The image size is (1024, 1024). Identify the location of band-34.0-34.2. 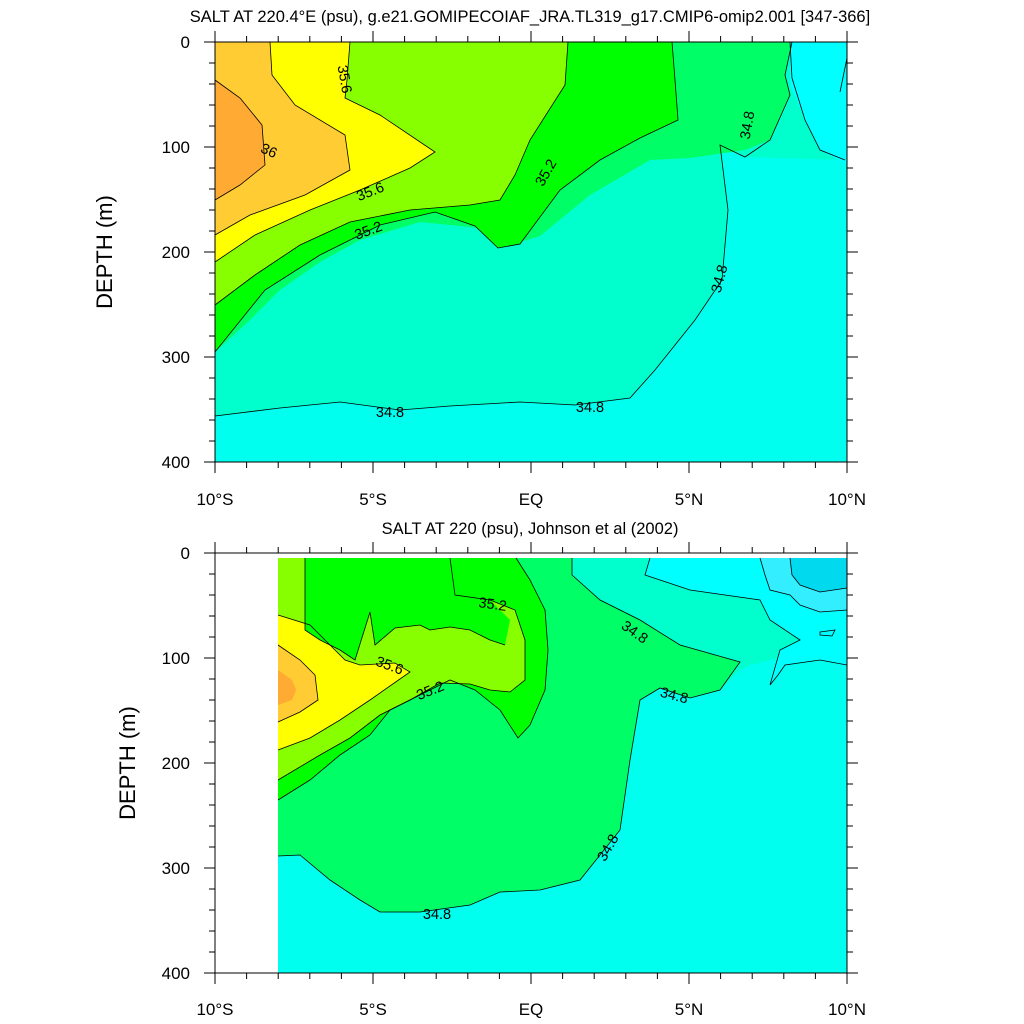
(818, 575).